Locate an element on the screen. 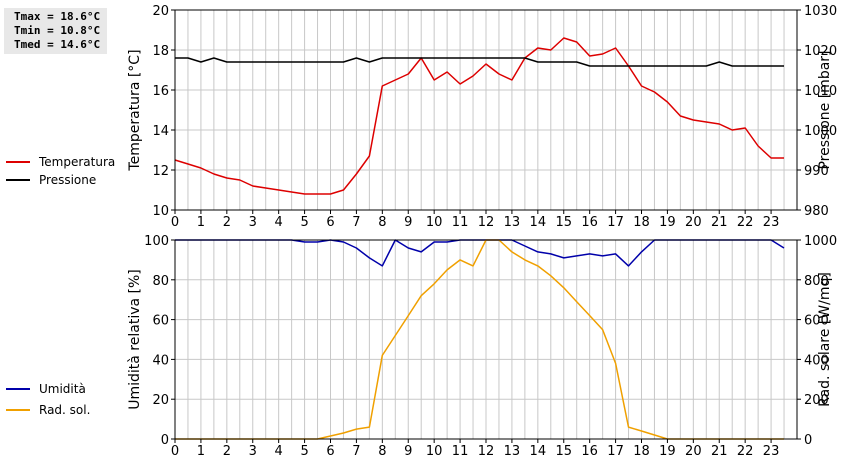  tmin-label: Tmin = 10.8°C is located at coordinates (57, 30).